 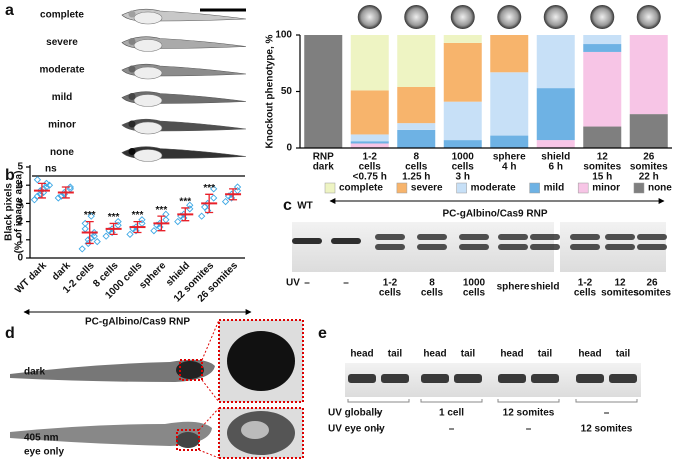 What do you see at coordinates (370, 177) in the screenshot?
I see `x-tick-label: <0.75 h` at bounding box center [370, 177].